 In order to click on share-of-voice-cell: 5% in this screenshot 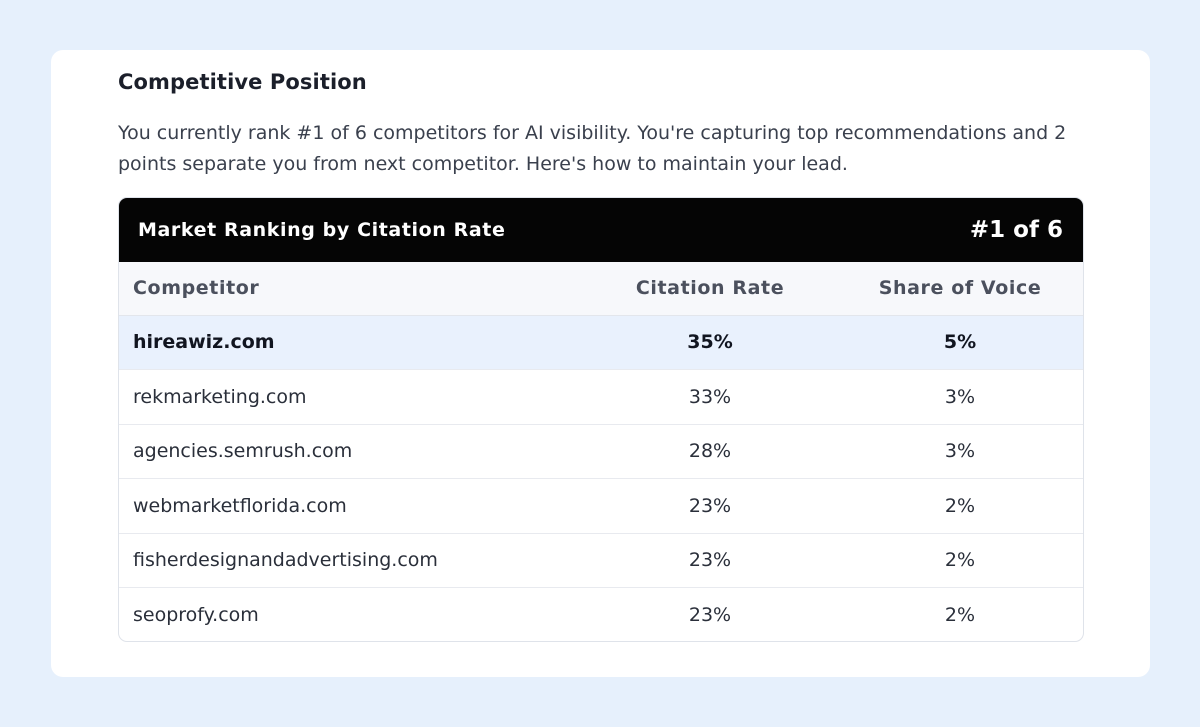, I will do `click(959, 342)`.